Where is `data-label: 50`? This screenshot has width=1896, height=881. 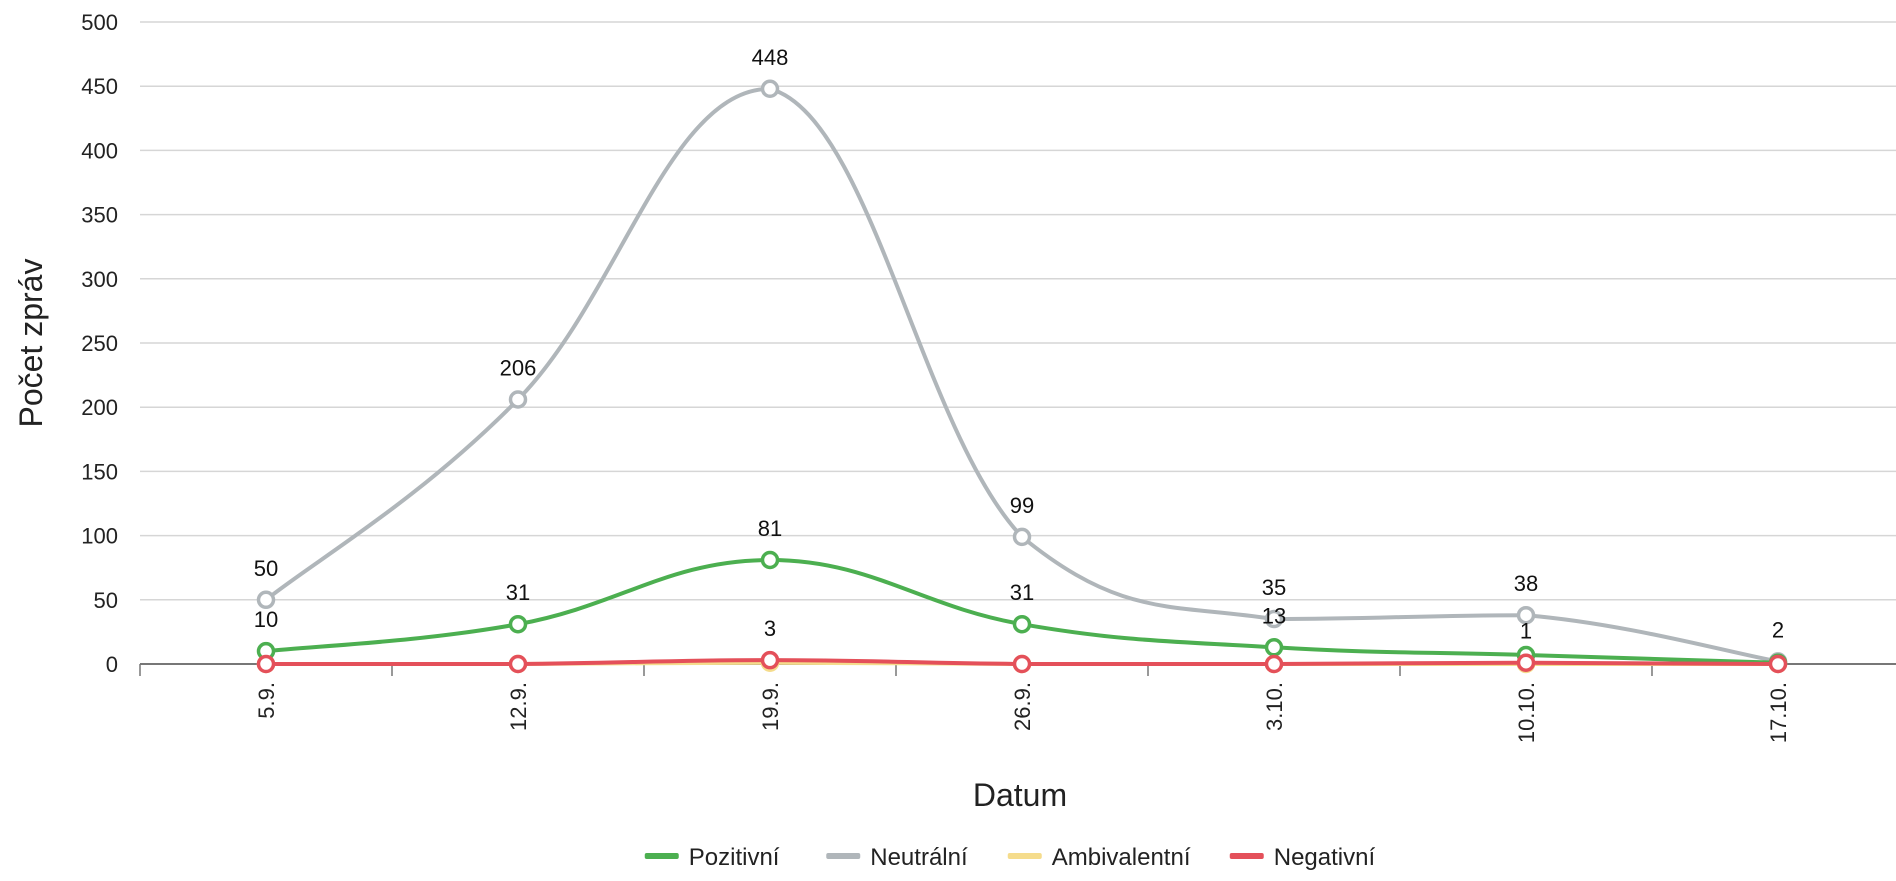
data-label: 50 is located at coordinates (266, 568).